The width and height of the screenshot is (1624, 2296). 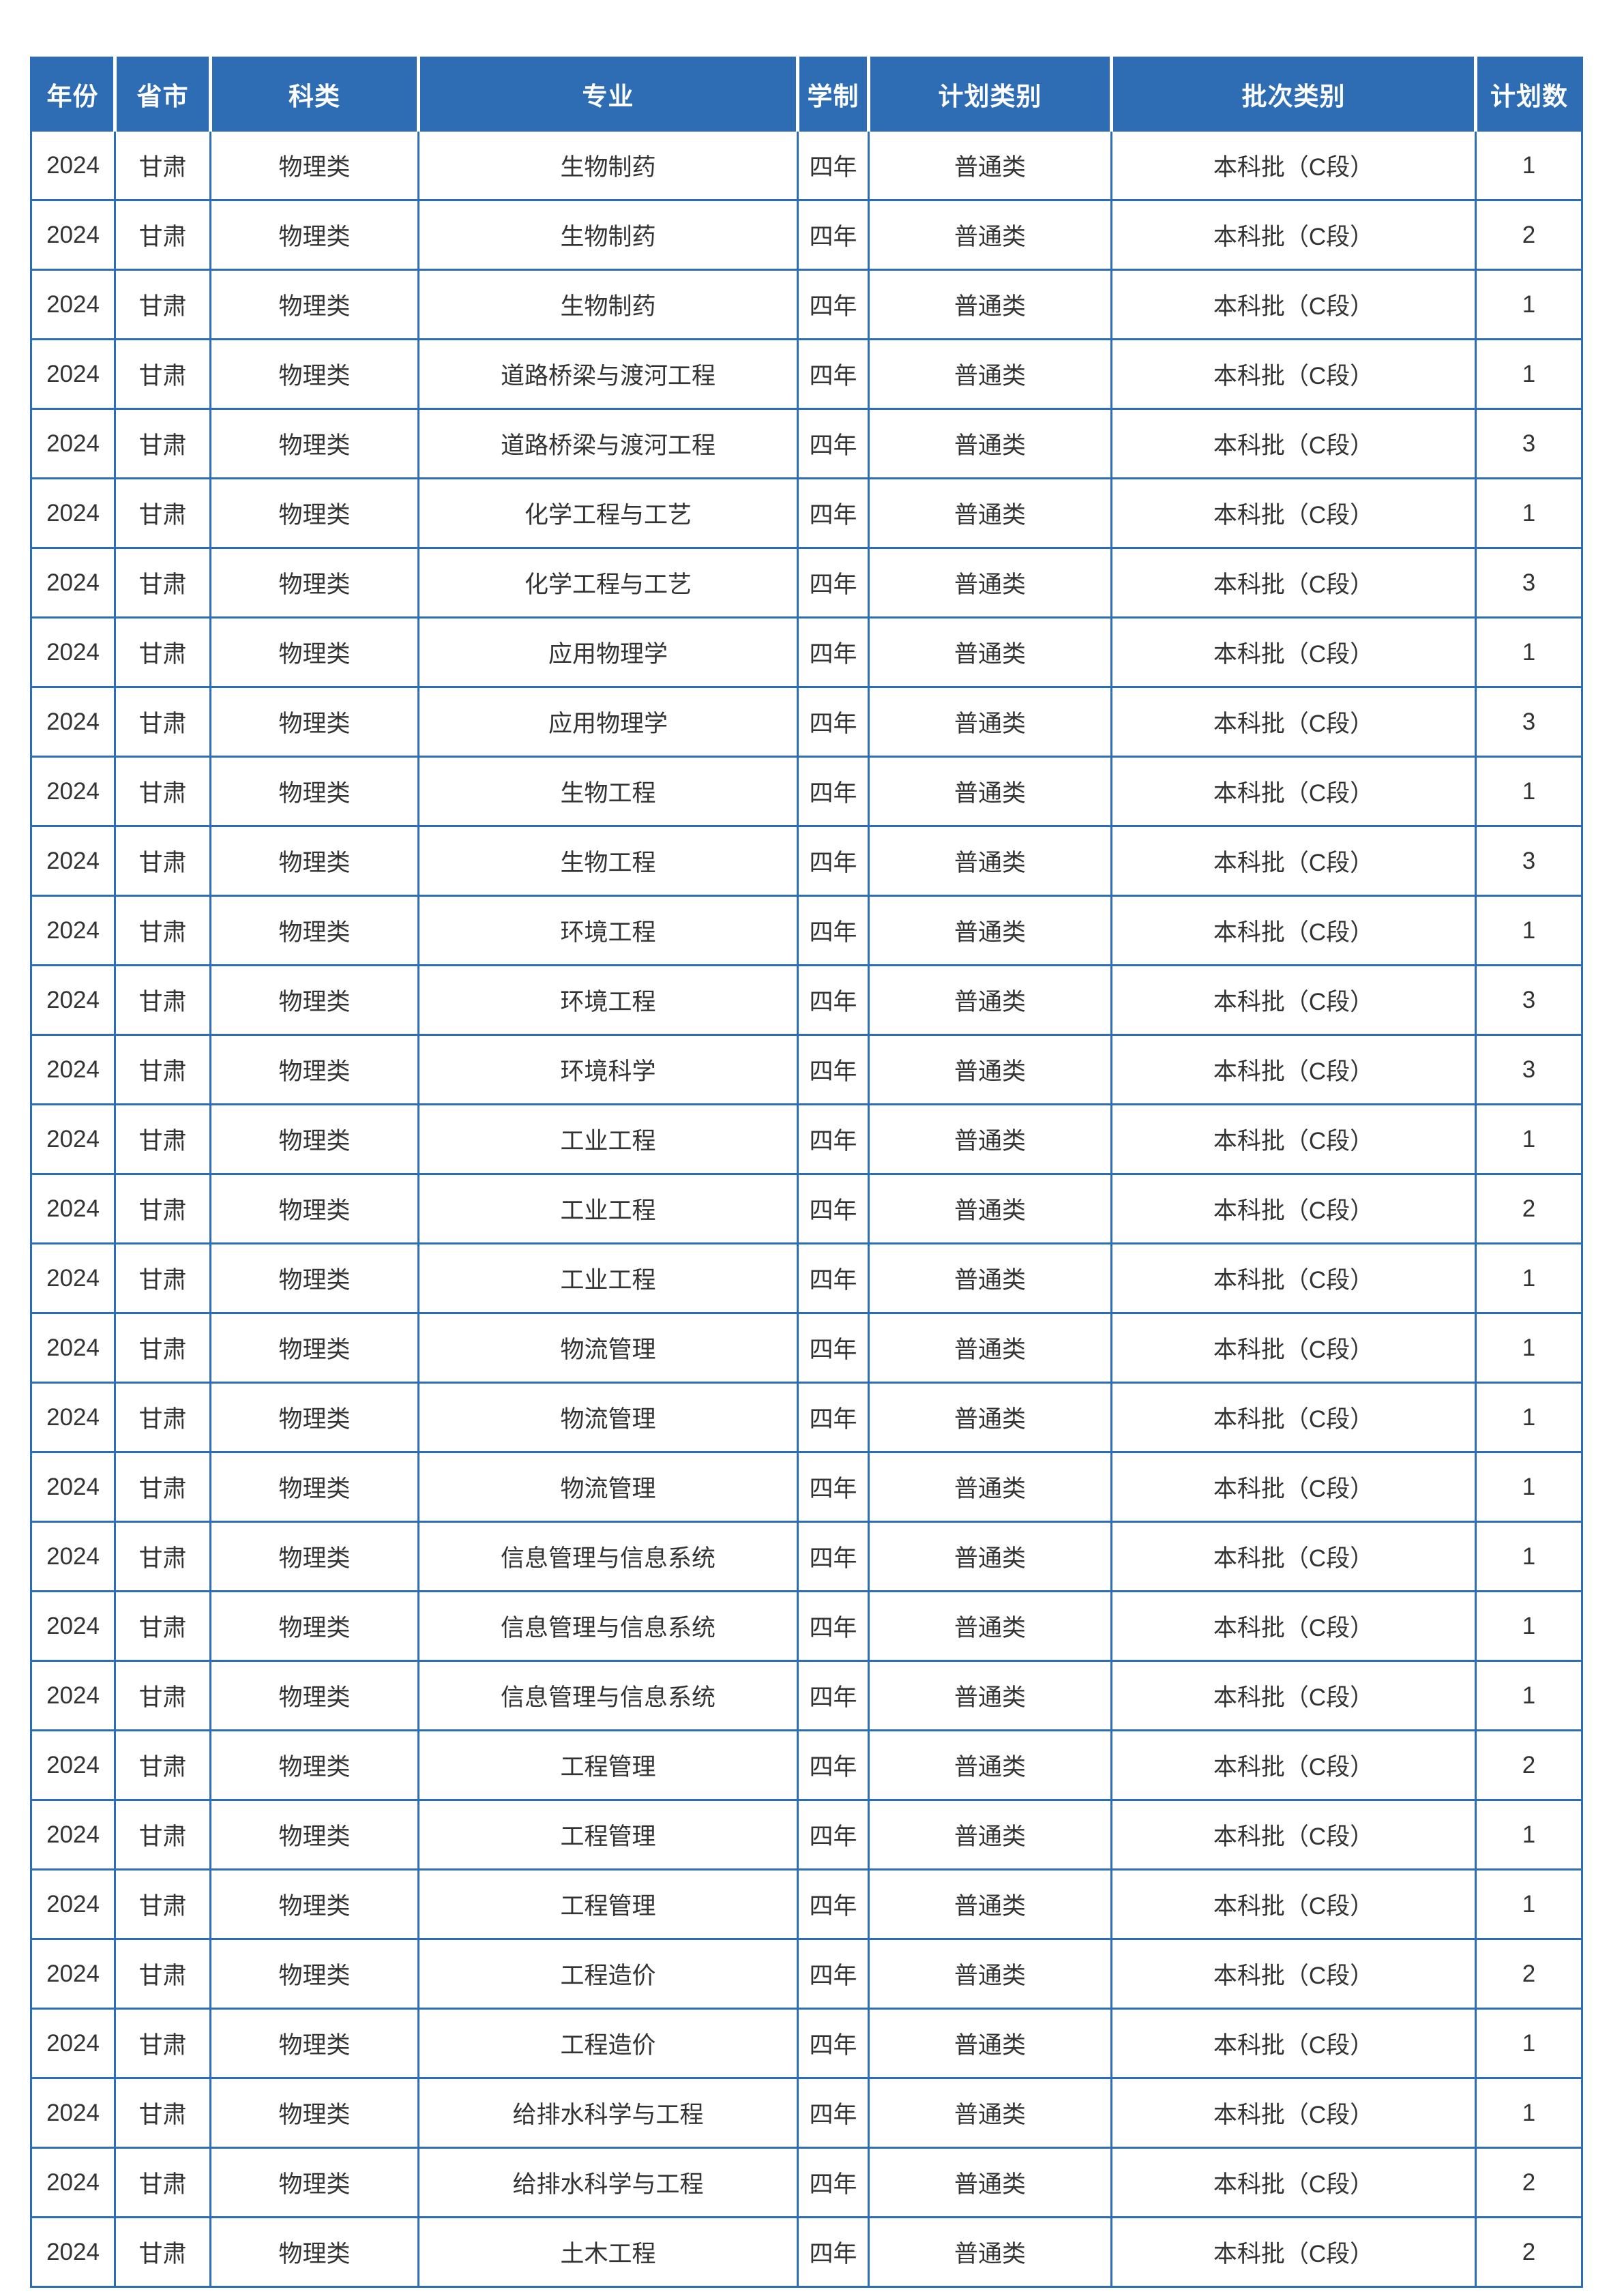 What do you see at coordinates (806, 374) in the screenshot?
I see `table-row: 2024 甘肃 物理类 道路桥梁与渡河工程 四年 普通类 本科批（C段） 1` at bounding box center [806, 374].